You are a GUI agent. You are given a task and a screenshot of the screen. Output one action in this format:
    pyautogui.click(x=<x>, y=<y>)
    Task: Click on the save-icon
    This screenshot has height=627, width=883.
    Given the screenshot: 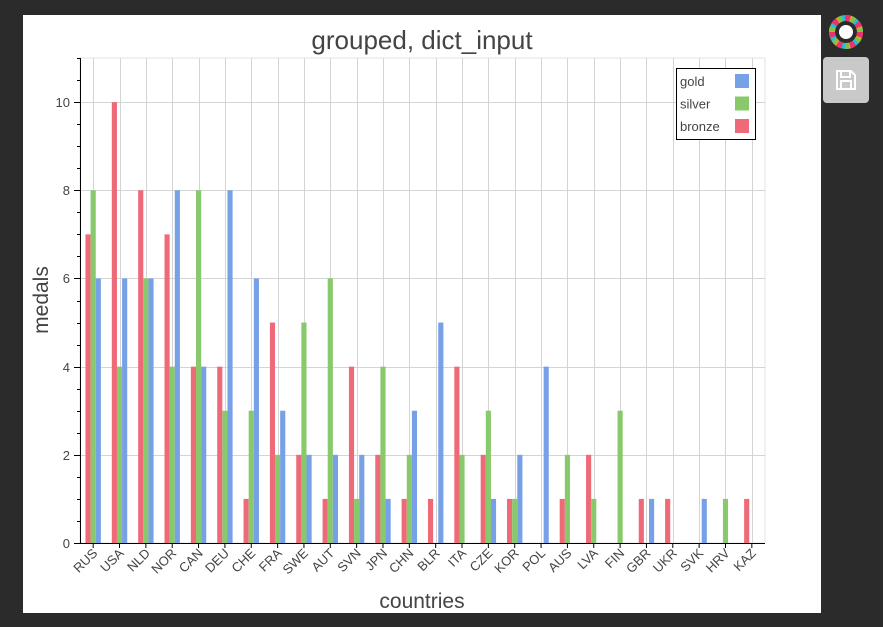 What is the action you would take?
    pyautogui.click(x=846, y=80)
    